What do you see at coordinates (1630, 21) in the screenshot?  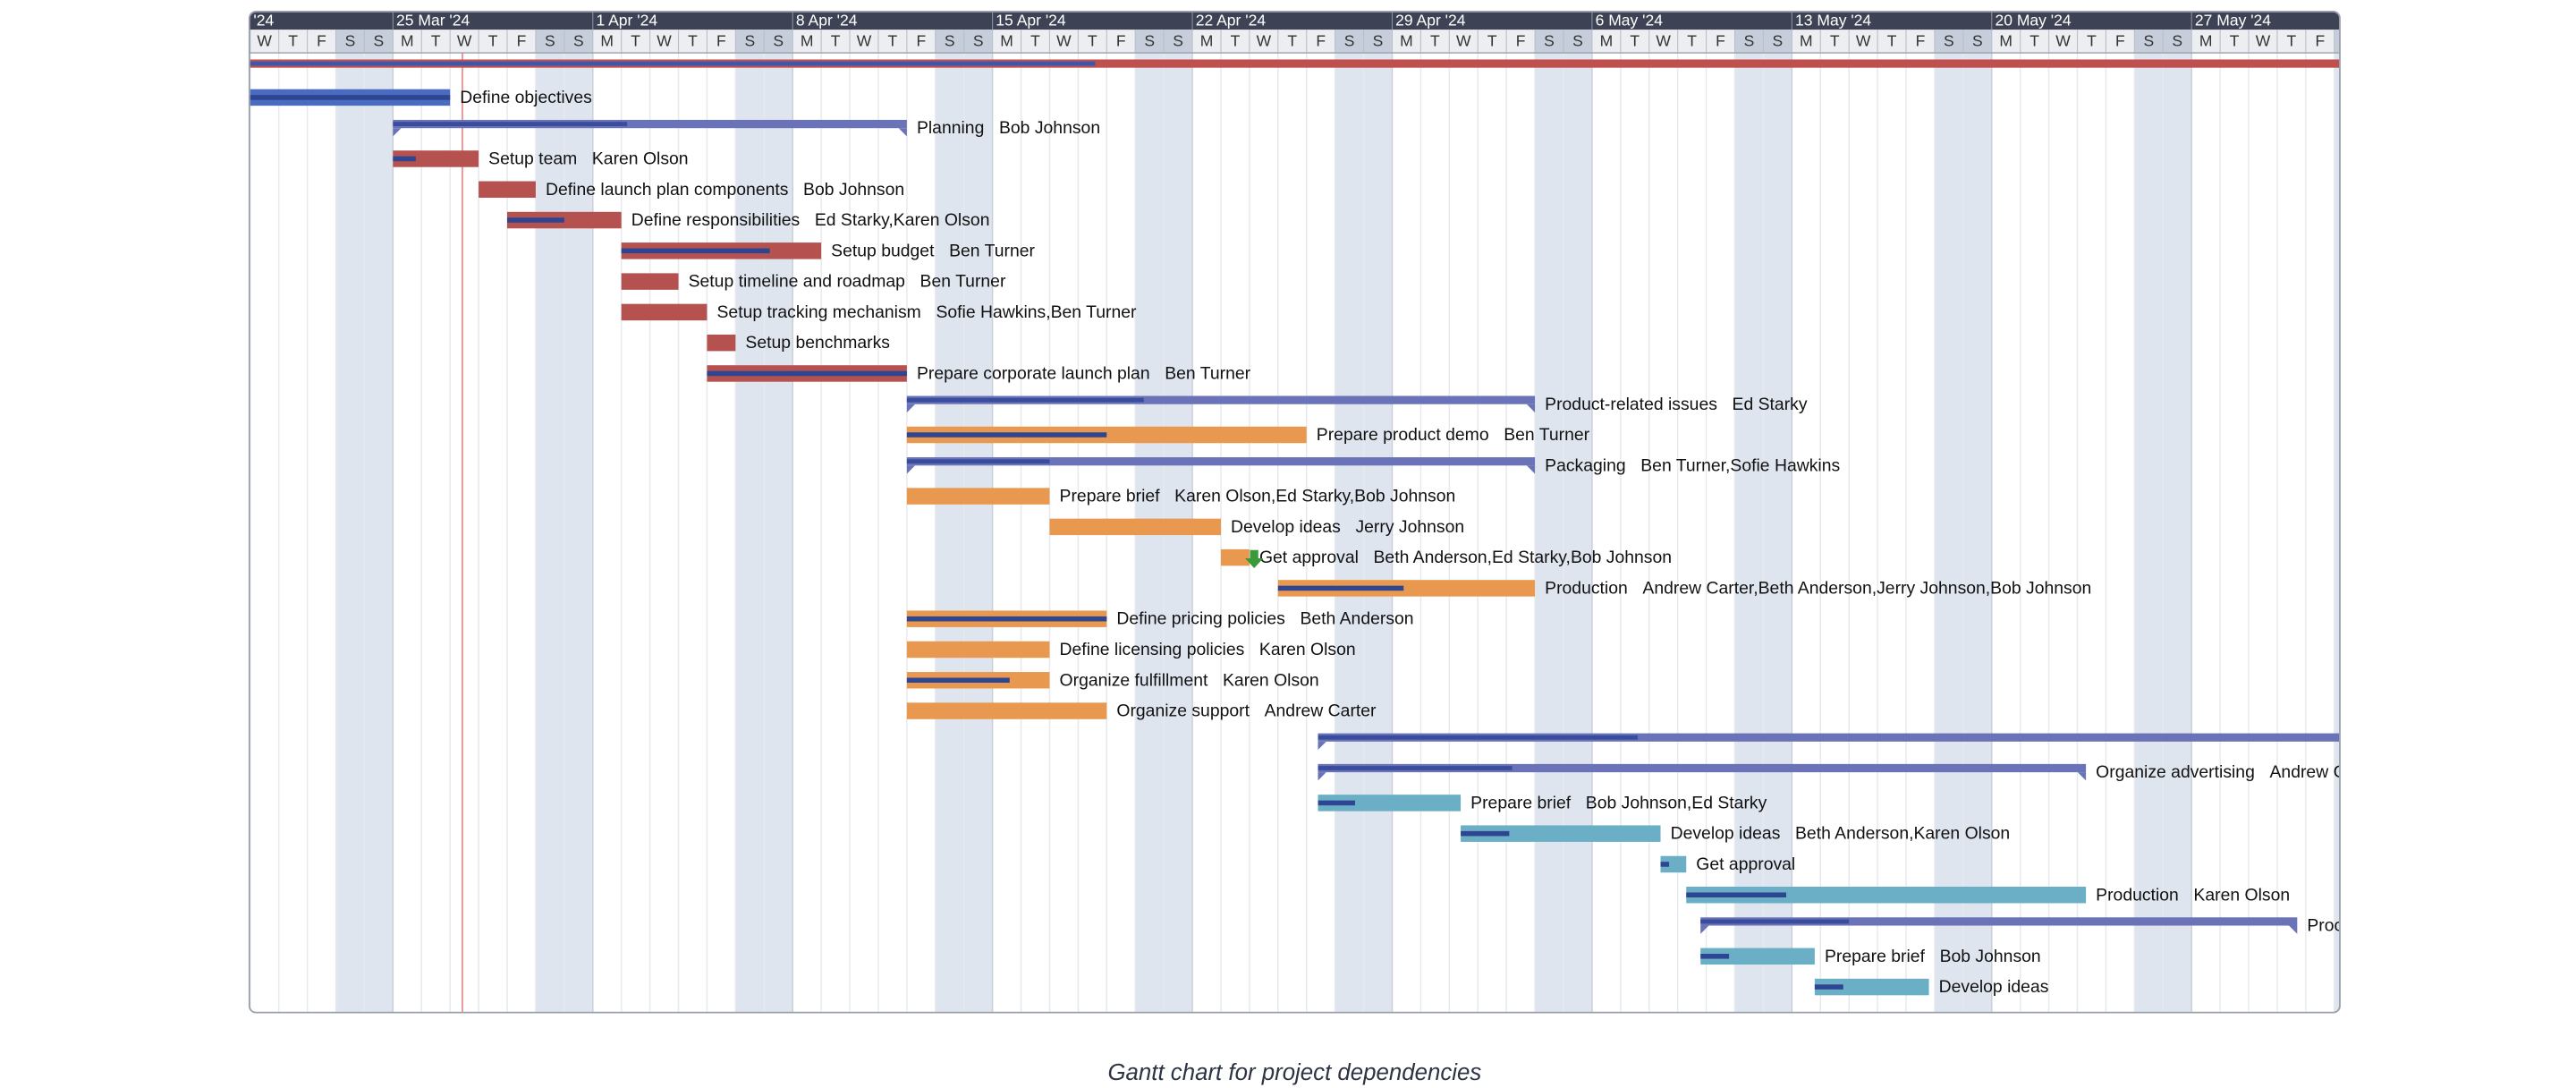 I see `week-label: 6 May '24` at bounding box center [1630, 21].